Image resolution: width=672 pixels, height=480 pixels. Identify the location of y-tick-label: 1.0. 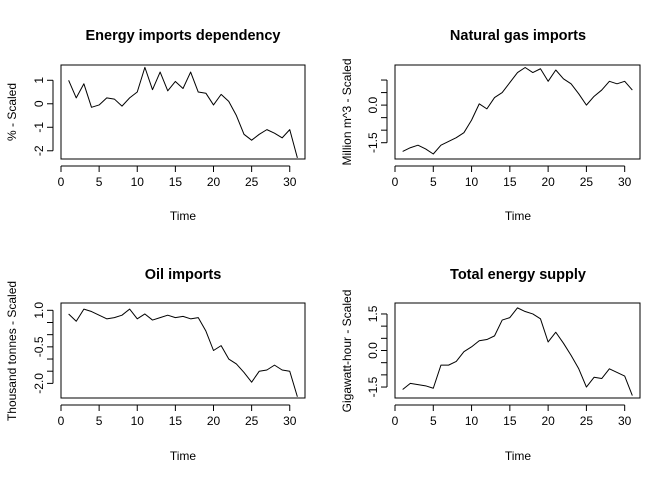
(39, 310).